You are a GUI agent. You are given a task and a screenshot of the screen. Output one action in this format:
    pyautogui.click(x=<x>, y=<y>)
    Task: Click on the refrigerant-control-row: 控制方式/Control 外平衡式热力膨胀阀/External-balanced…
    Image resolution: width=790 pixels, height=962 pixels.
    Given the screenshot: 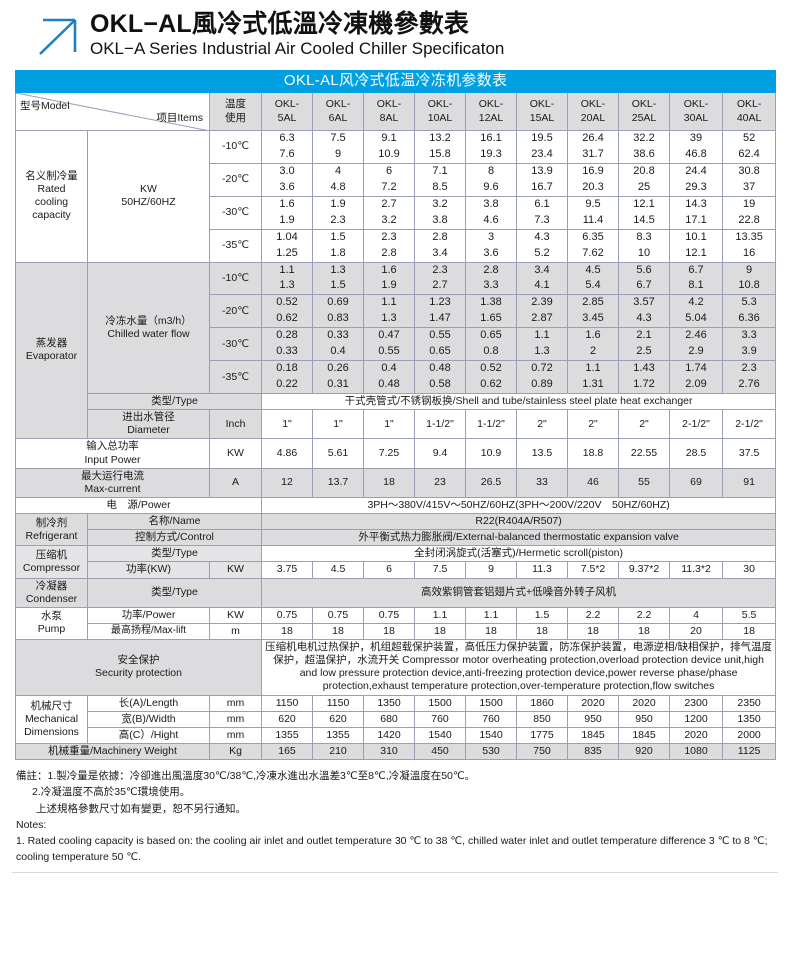 What is the action you would take?
    pyautogui.click(x=396, y=538)
    